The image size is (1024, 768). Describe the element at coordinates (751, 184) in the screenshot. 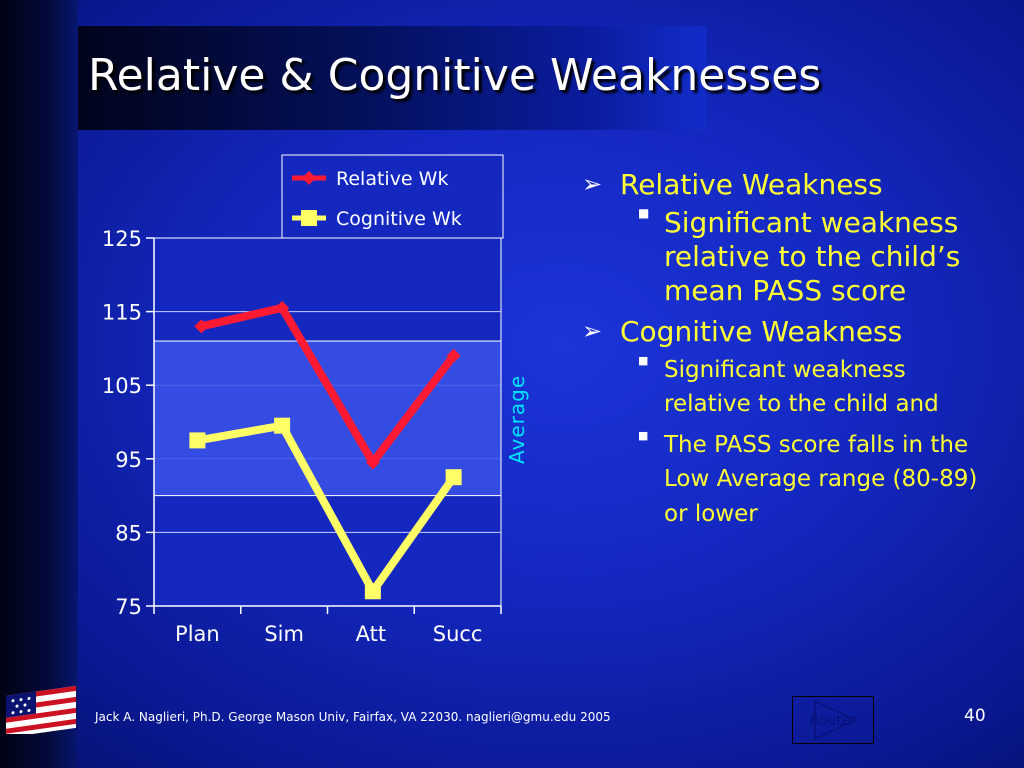

I see `bullet-text: Relative Weakness` at that location.